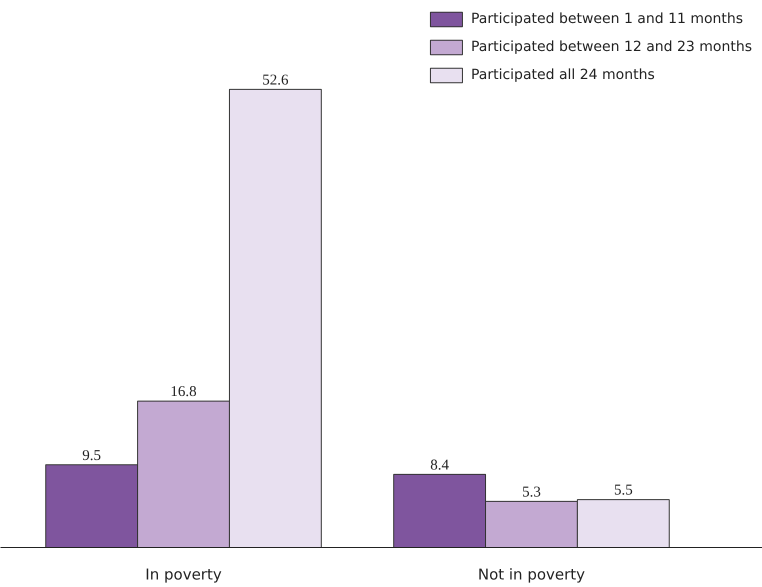  I want to click on data-label: 9.5, so click(92, 456).